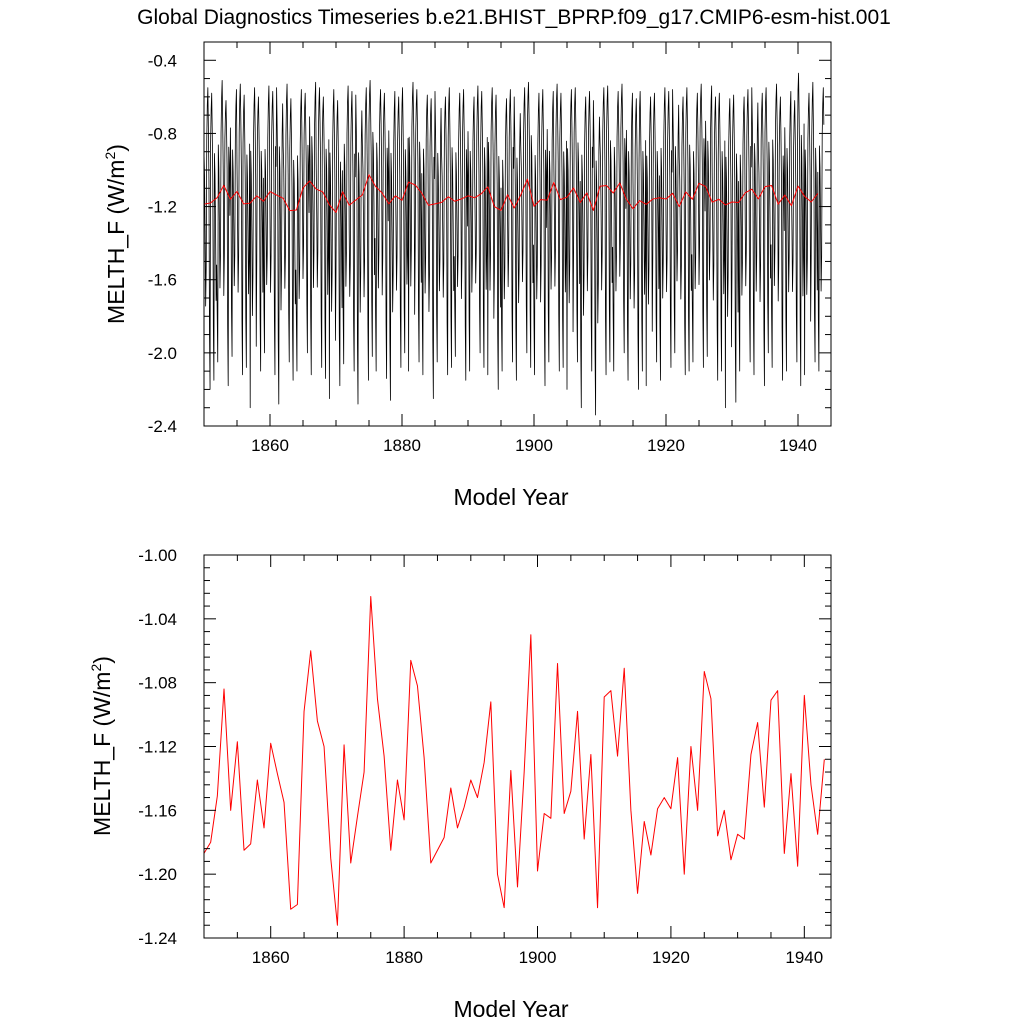 Image resolution: width=1024 pixels, height=1024 pixels. What do you see at coordinates (534, 445) in the screenshot?
I see `top-x-tick-label: 1900` at bounding box center [534, 445].